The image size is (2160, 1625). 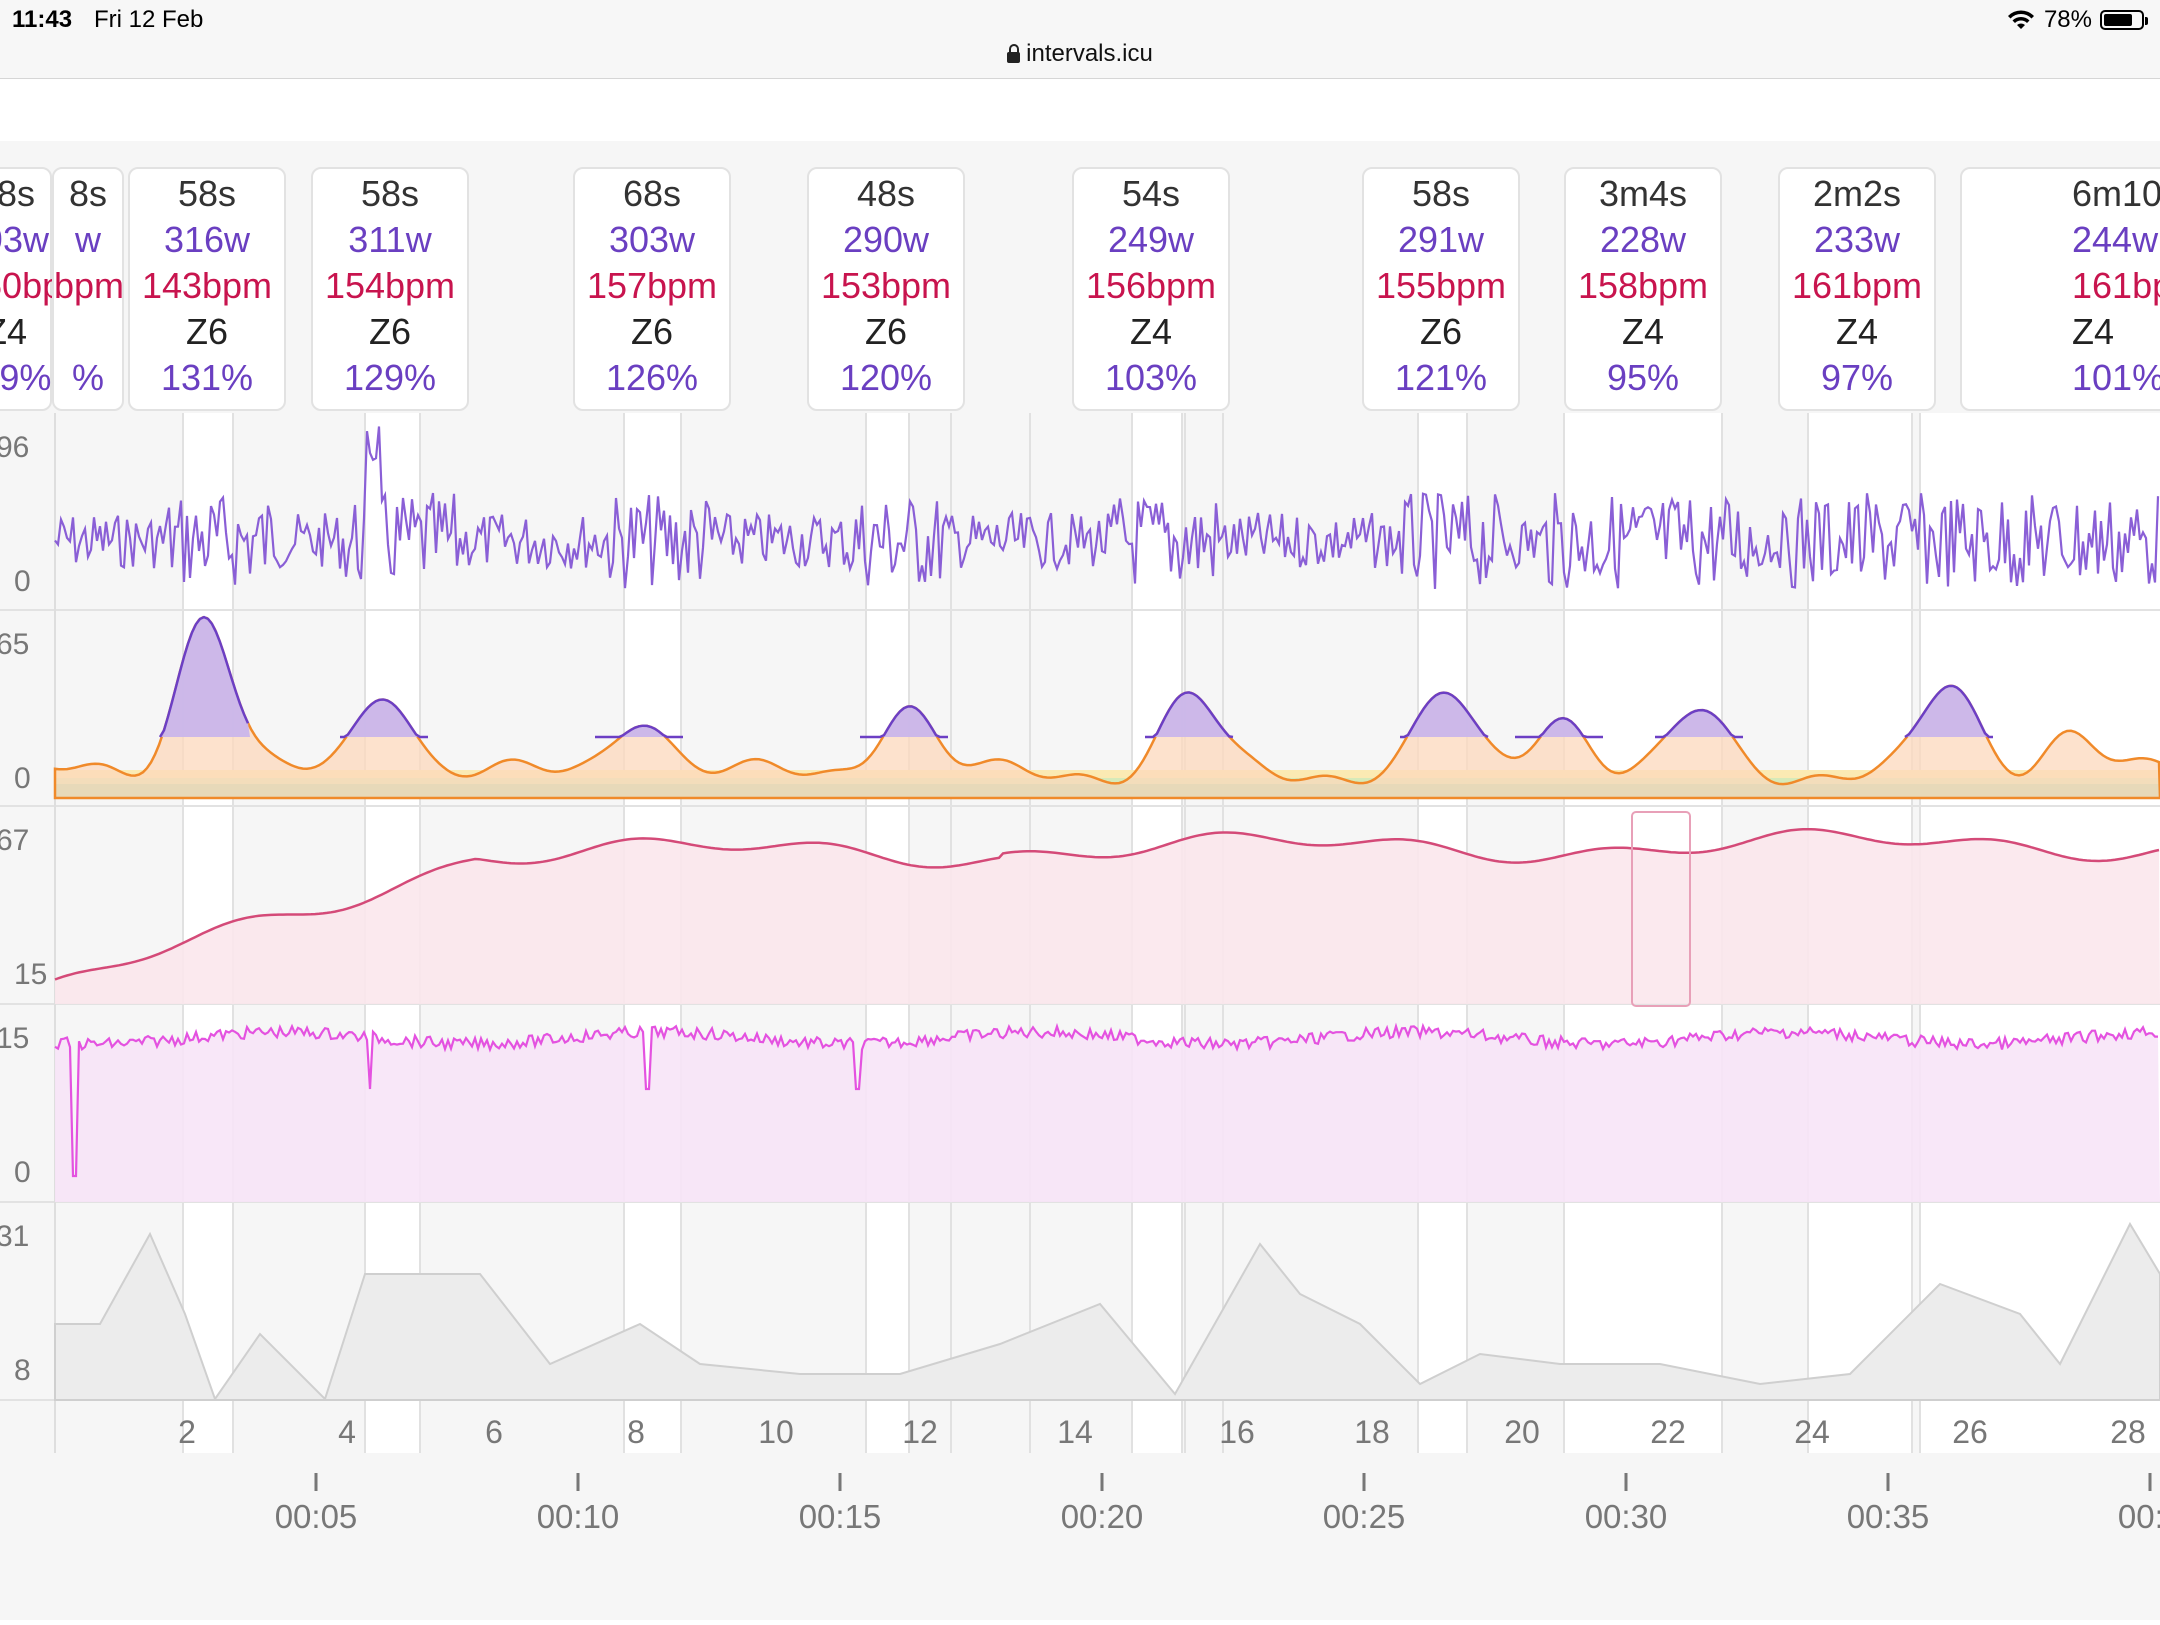 I want to click on interval-card-watts: w, so click(x=88, y=239).